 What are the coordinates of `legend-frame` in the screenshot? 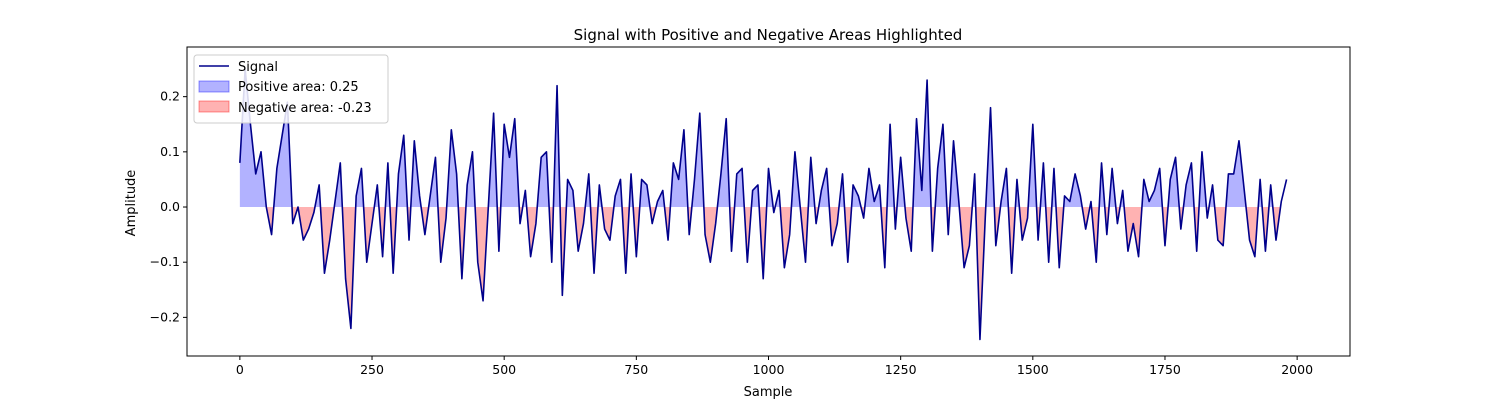 It's located at (291, 89).